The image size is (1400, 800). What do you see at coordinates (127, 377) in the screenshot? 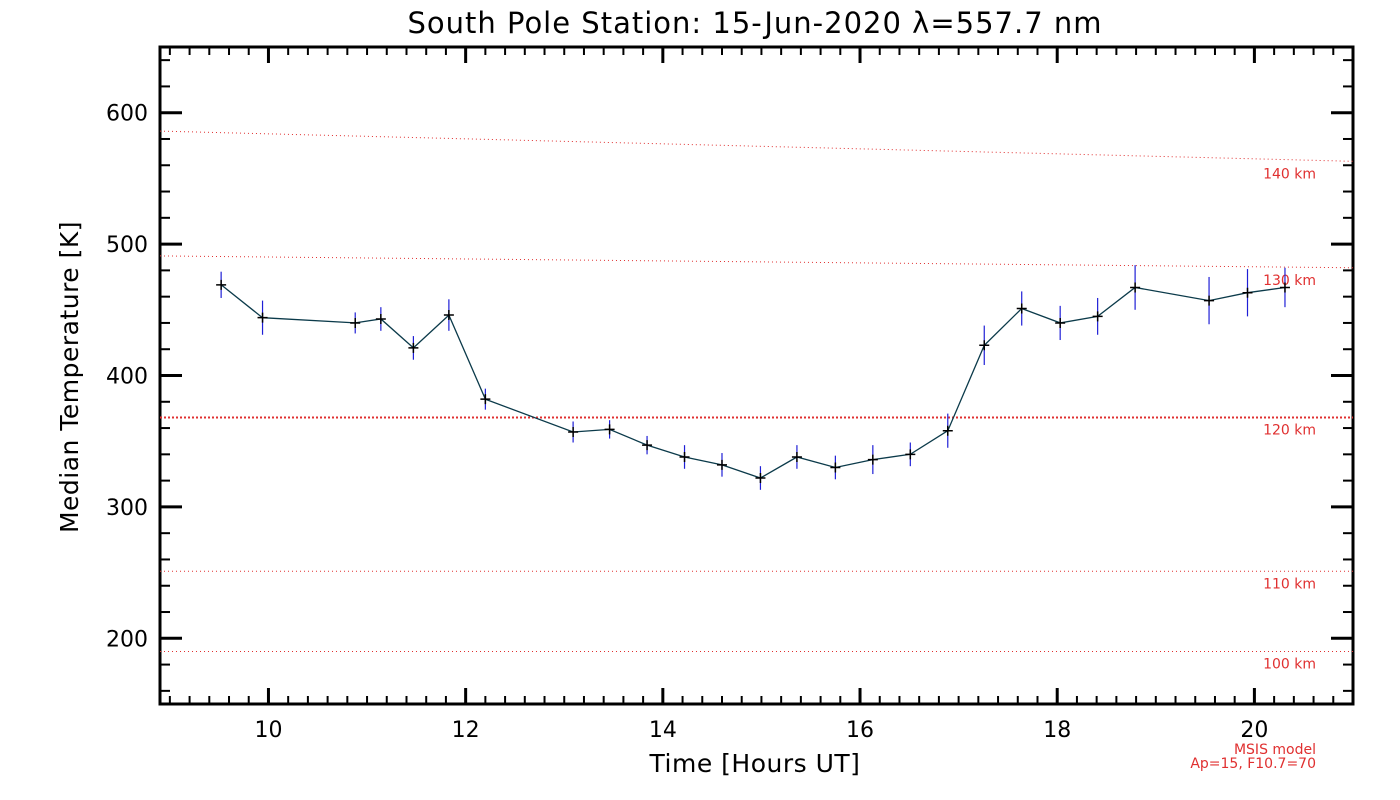
I see `y-tick-label: 400` at bounding box center [127, 377].